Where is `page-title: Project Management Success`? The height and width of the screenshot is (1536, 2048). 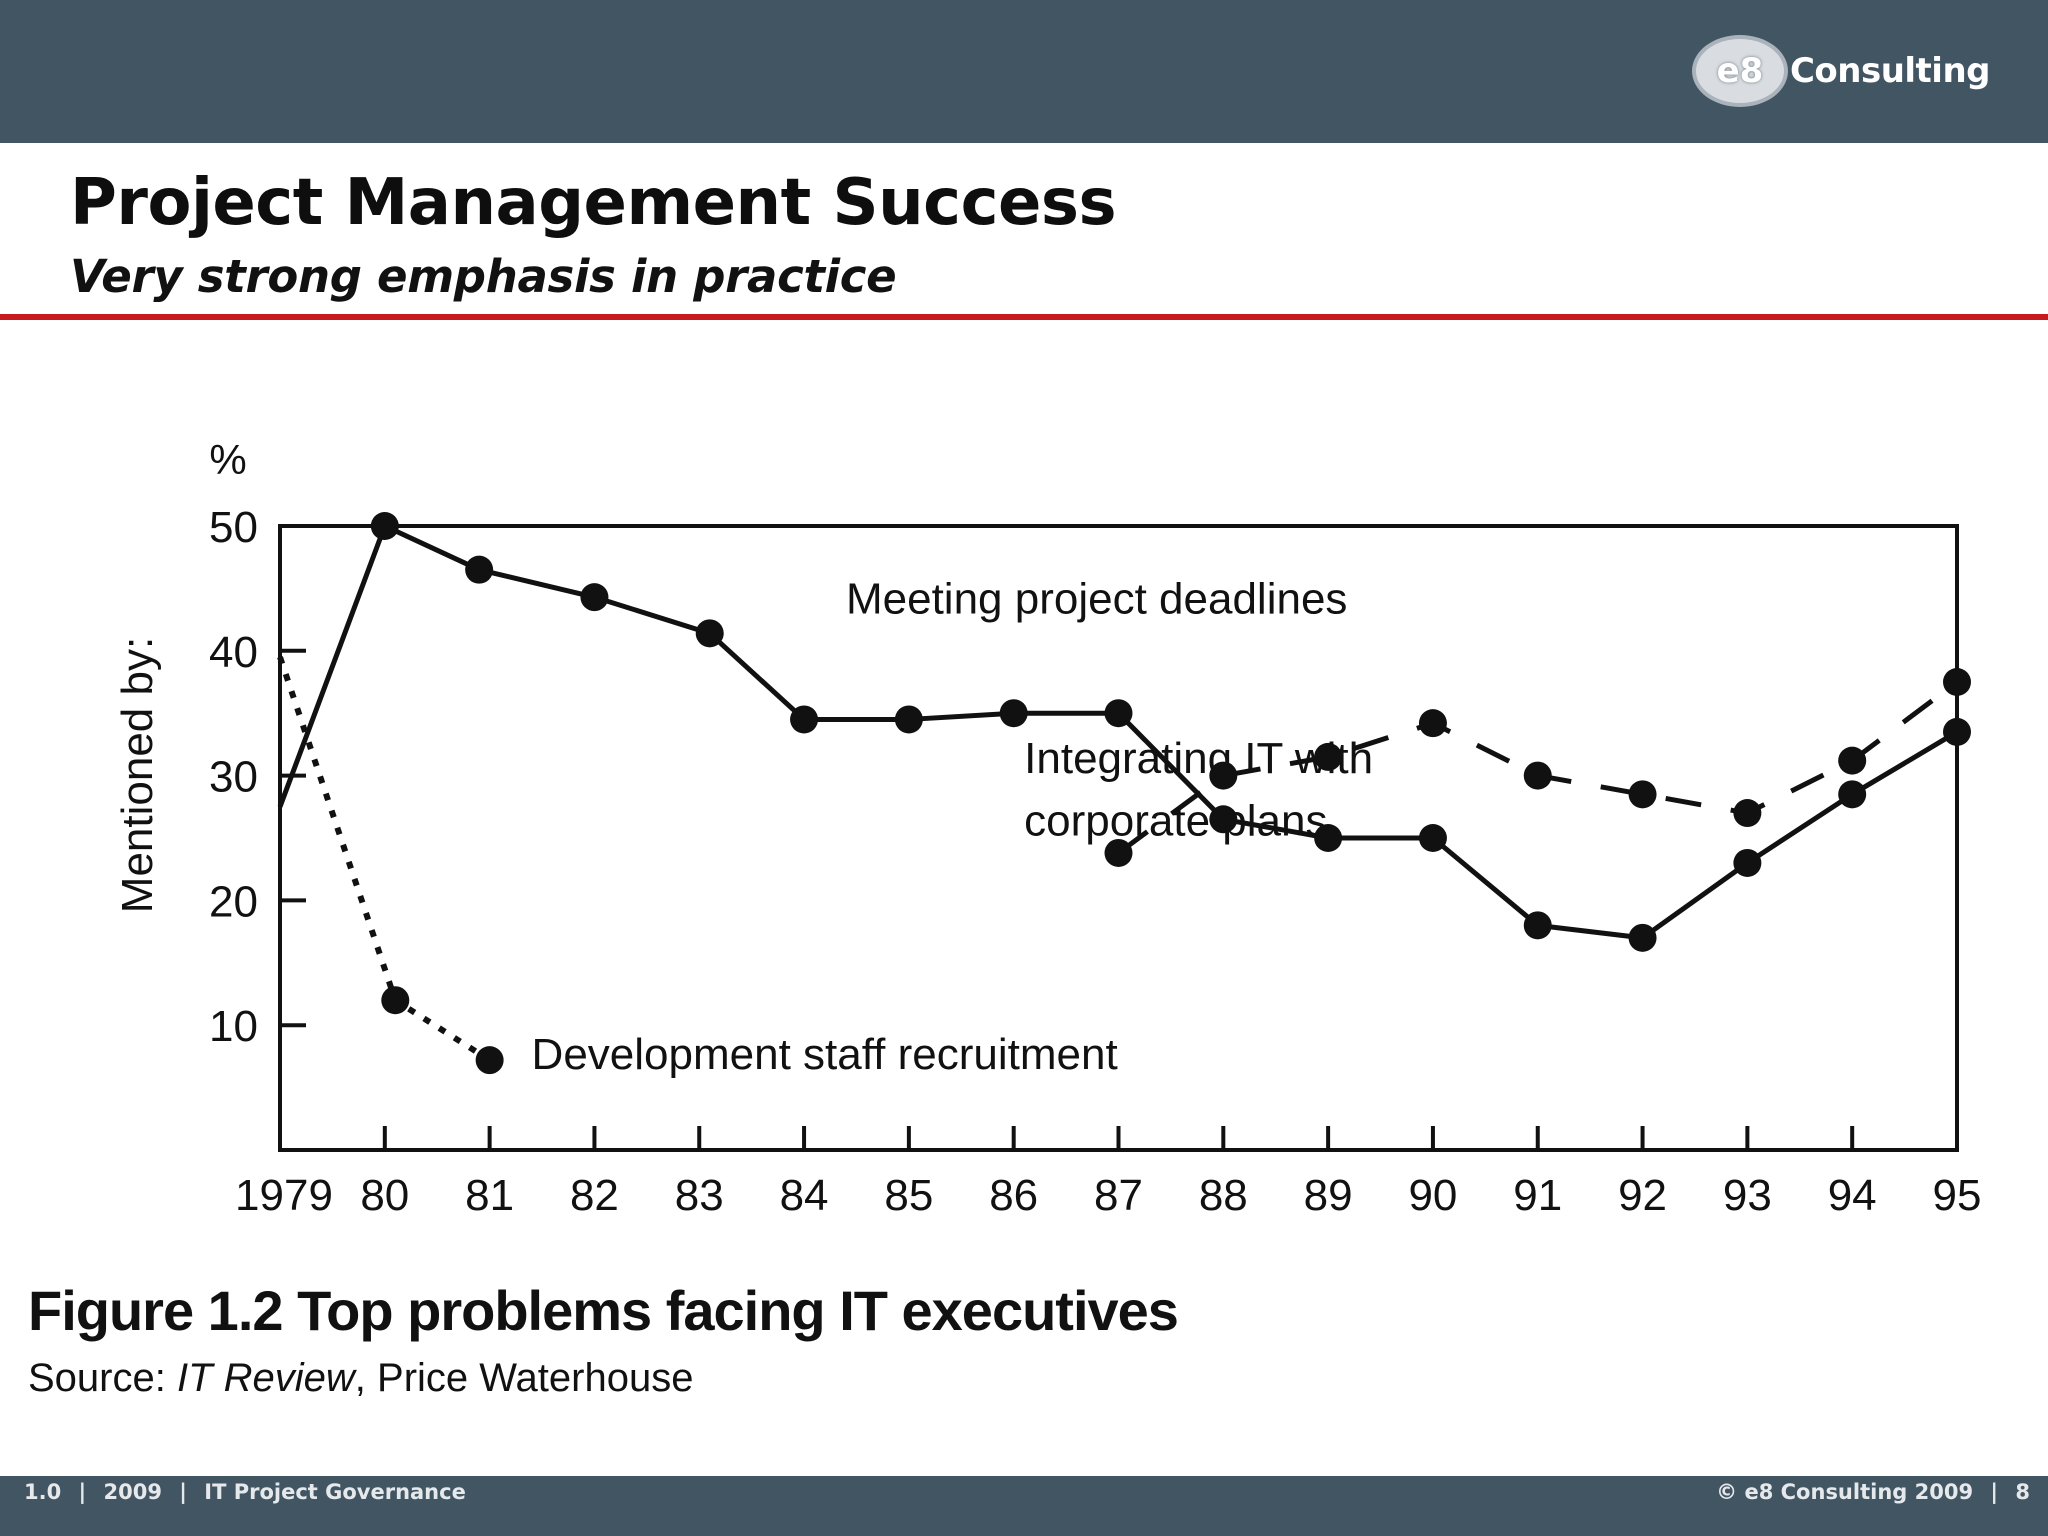 page-title: Project Management Success is located at coordinates (593, 203).